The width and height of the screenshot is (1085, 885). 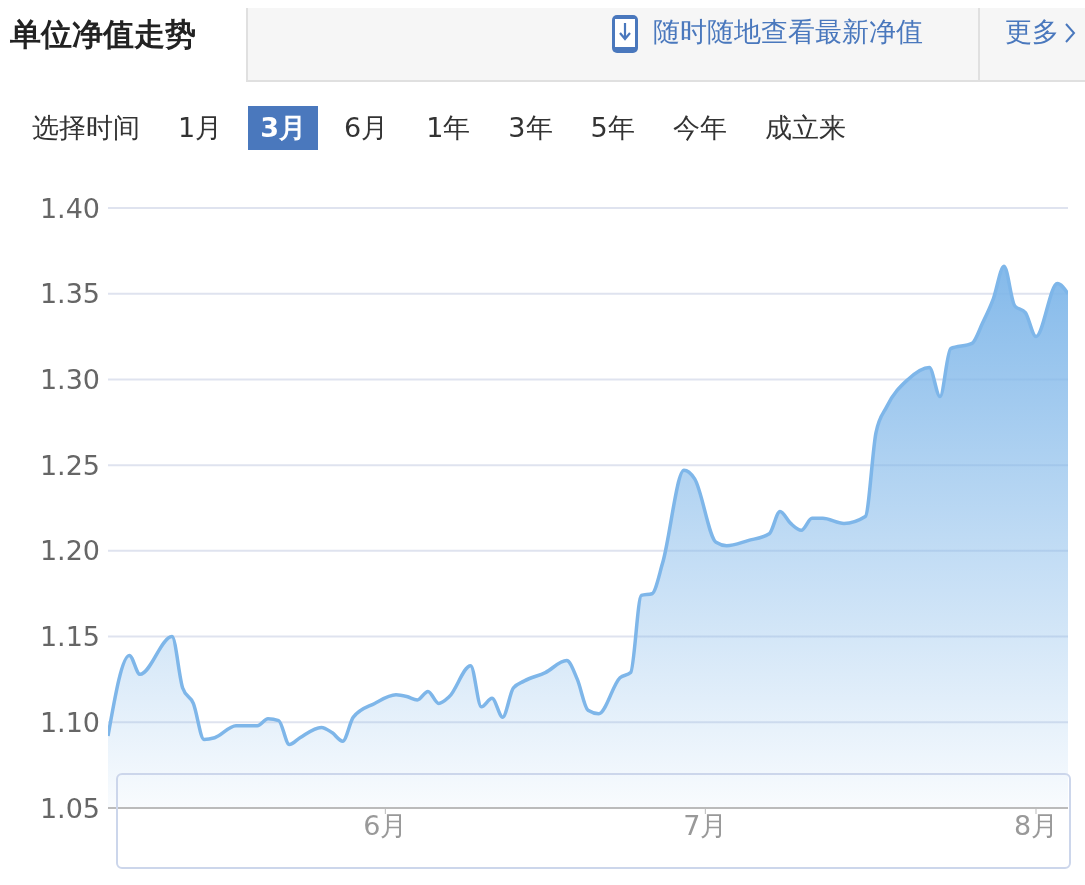 What do you see at coordinates (612, 128) in the screenshot?
I see `text: 5年` at bounding box center [612, 128].